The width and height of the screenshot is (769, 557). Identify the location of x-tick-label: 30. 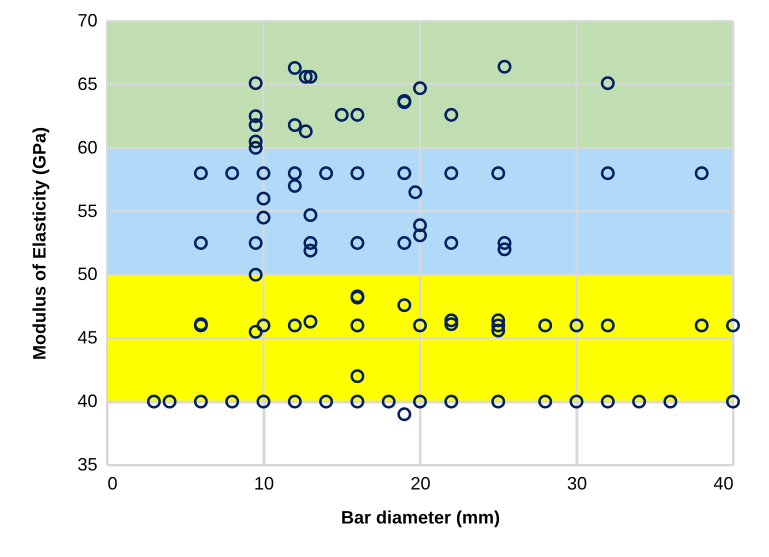
(577, 484).